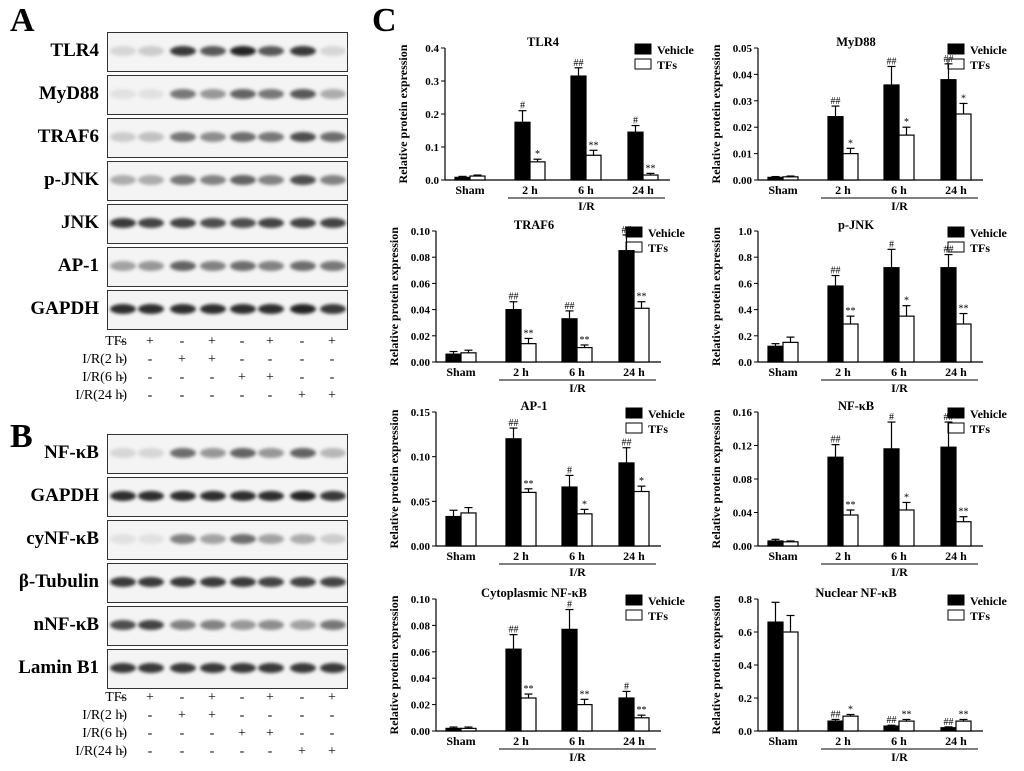  I want to click on y-tick-label: 0.06, so click(421, 653).